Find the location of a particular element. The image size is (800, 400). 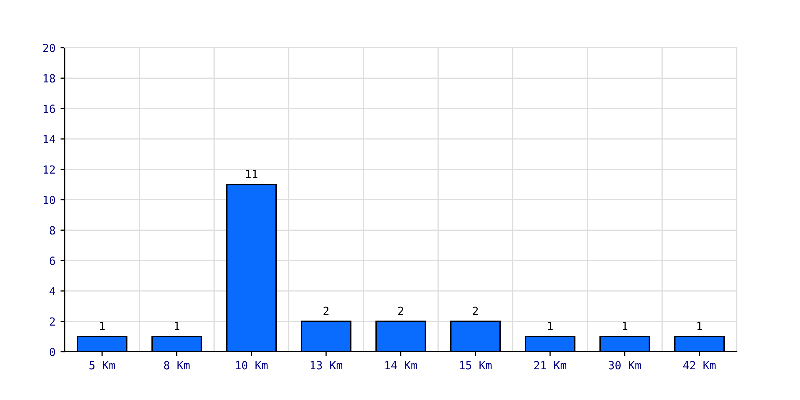

x-tick-label: 10 Km is located at coordinates (252, 365).